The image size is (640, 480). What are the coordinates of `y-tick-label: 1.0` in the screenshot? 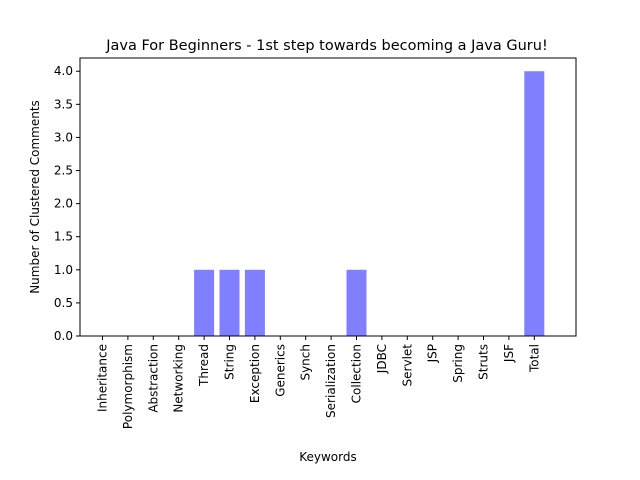 It's located at (63, 270).